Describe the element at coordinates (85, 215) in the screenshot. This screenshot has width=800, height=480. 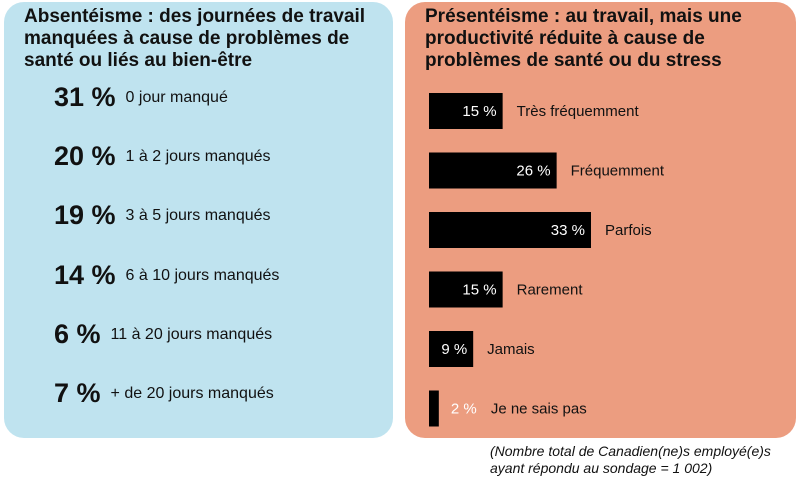
I see `absenteeism-percent: 19 %` at that location.